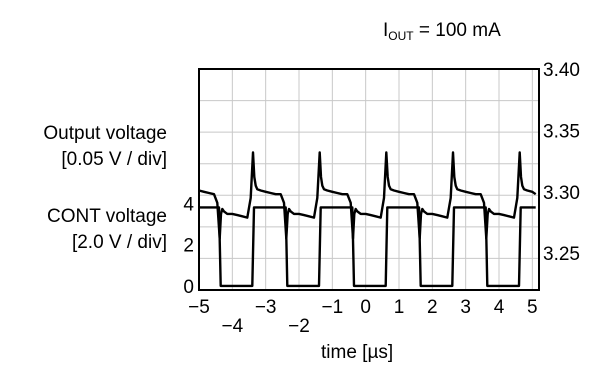 The width and height of the screenshot is (597, 367). I want to click on x-tick-label: −5, so click(199, 307).